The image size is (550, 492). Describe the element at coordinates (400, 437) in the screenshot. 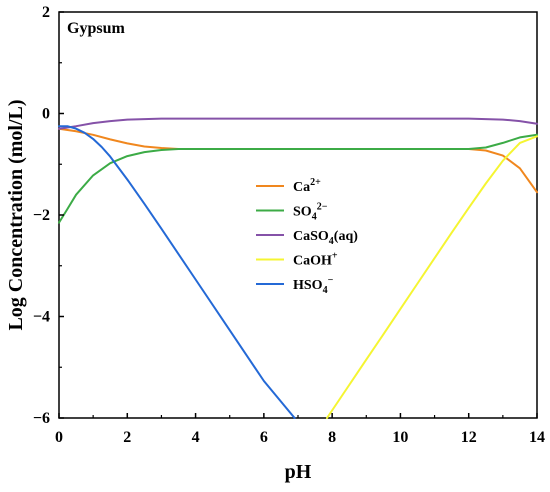

I see `x-tick-label: 10` at that location.